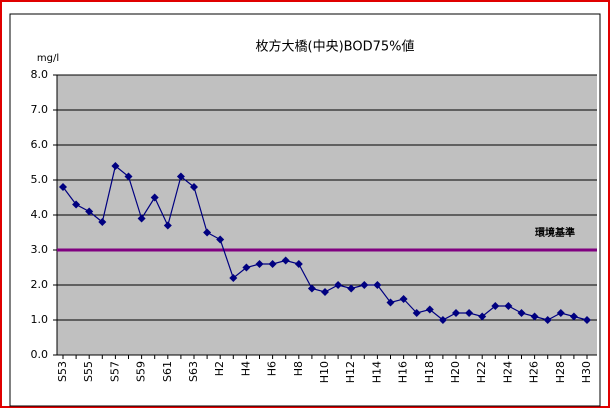  Describe the element at coordinates (40, 109) in the screenshot. I see `y-tick-label: 7.0` at that location.